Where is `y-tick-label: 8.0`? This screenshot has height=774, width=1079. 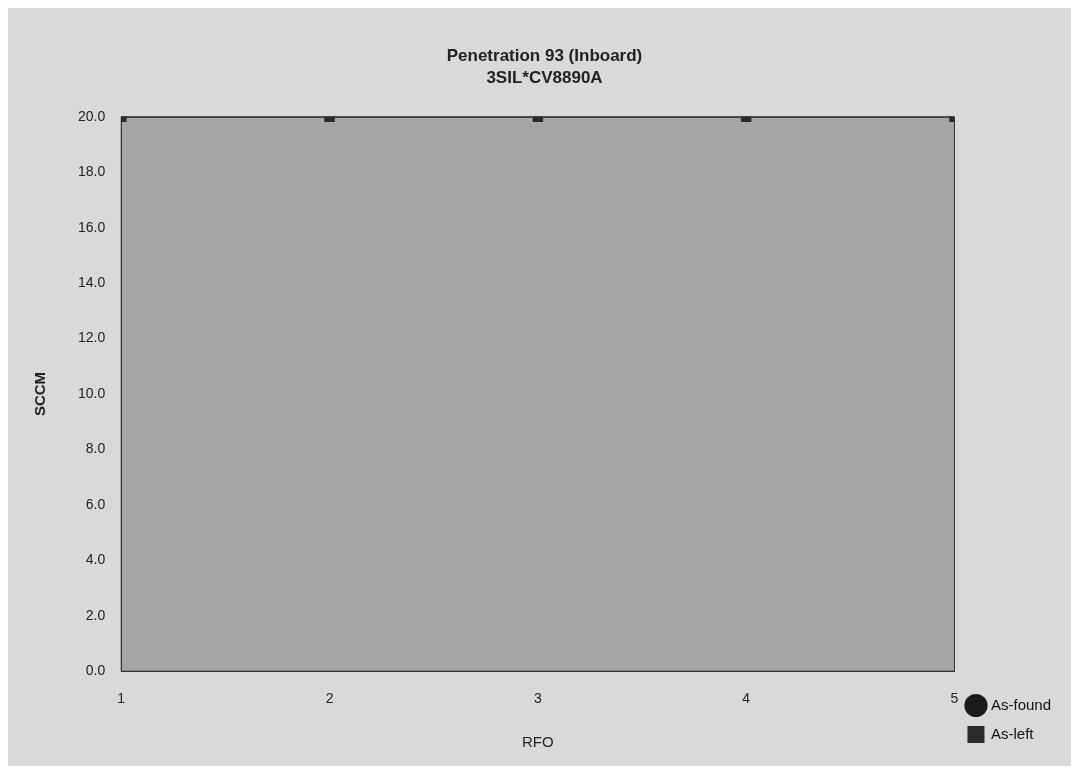
y-tick-label: 8.0 is located at coordinates (95, 448).